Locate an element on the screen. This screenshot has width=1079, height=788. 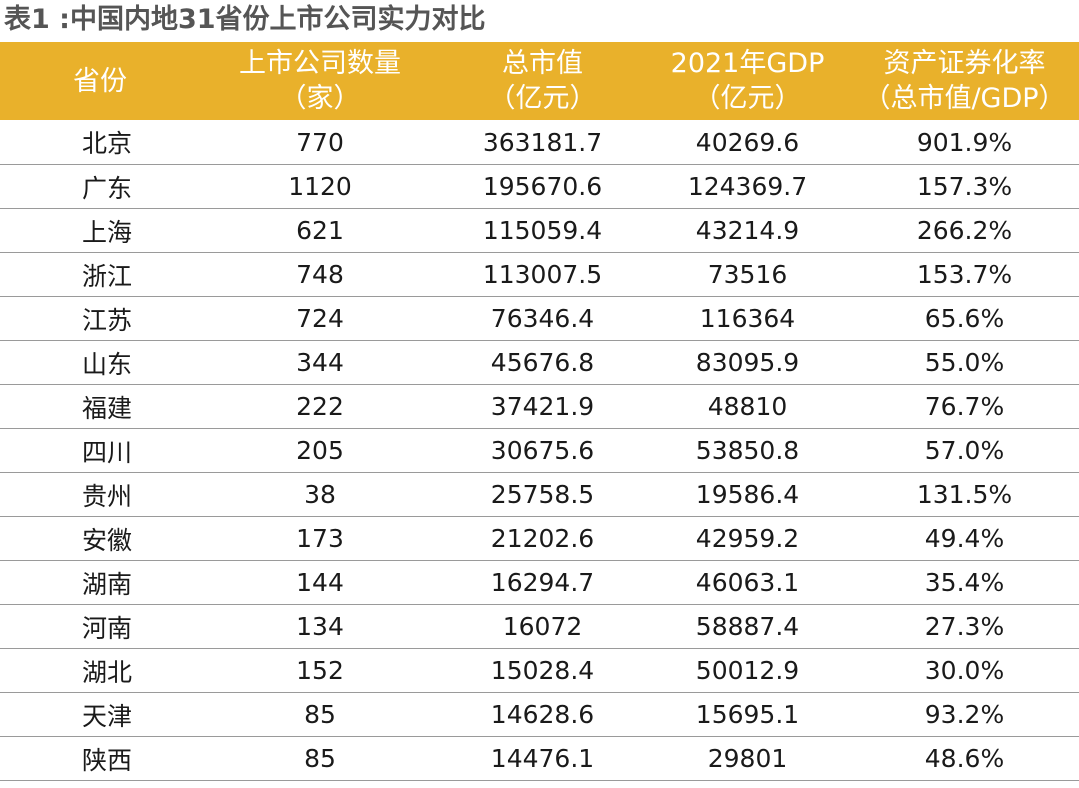
cell-gdp: 73516 is located at coordinates (747, 274).